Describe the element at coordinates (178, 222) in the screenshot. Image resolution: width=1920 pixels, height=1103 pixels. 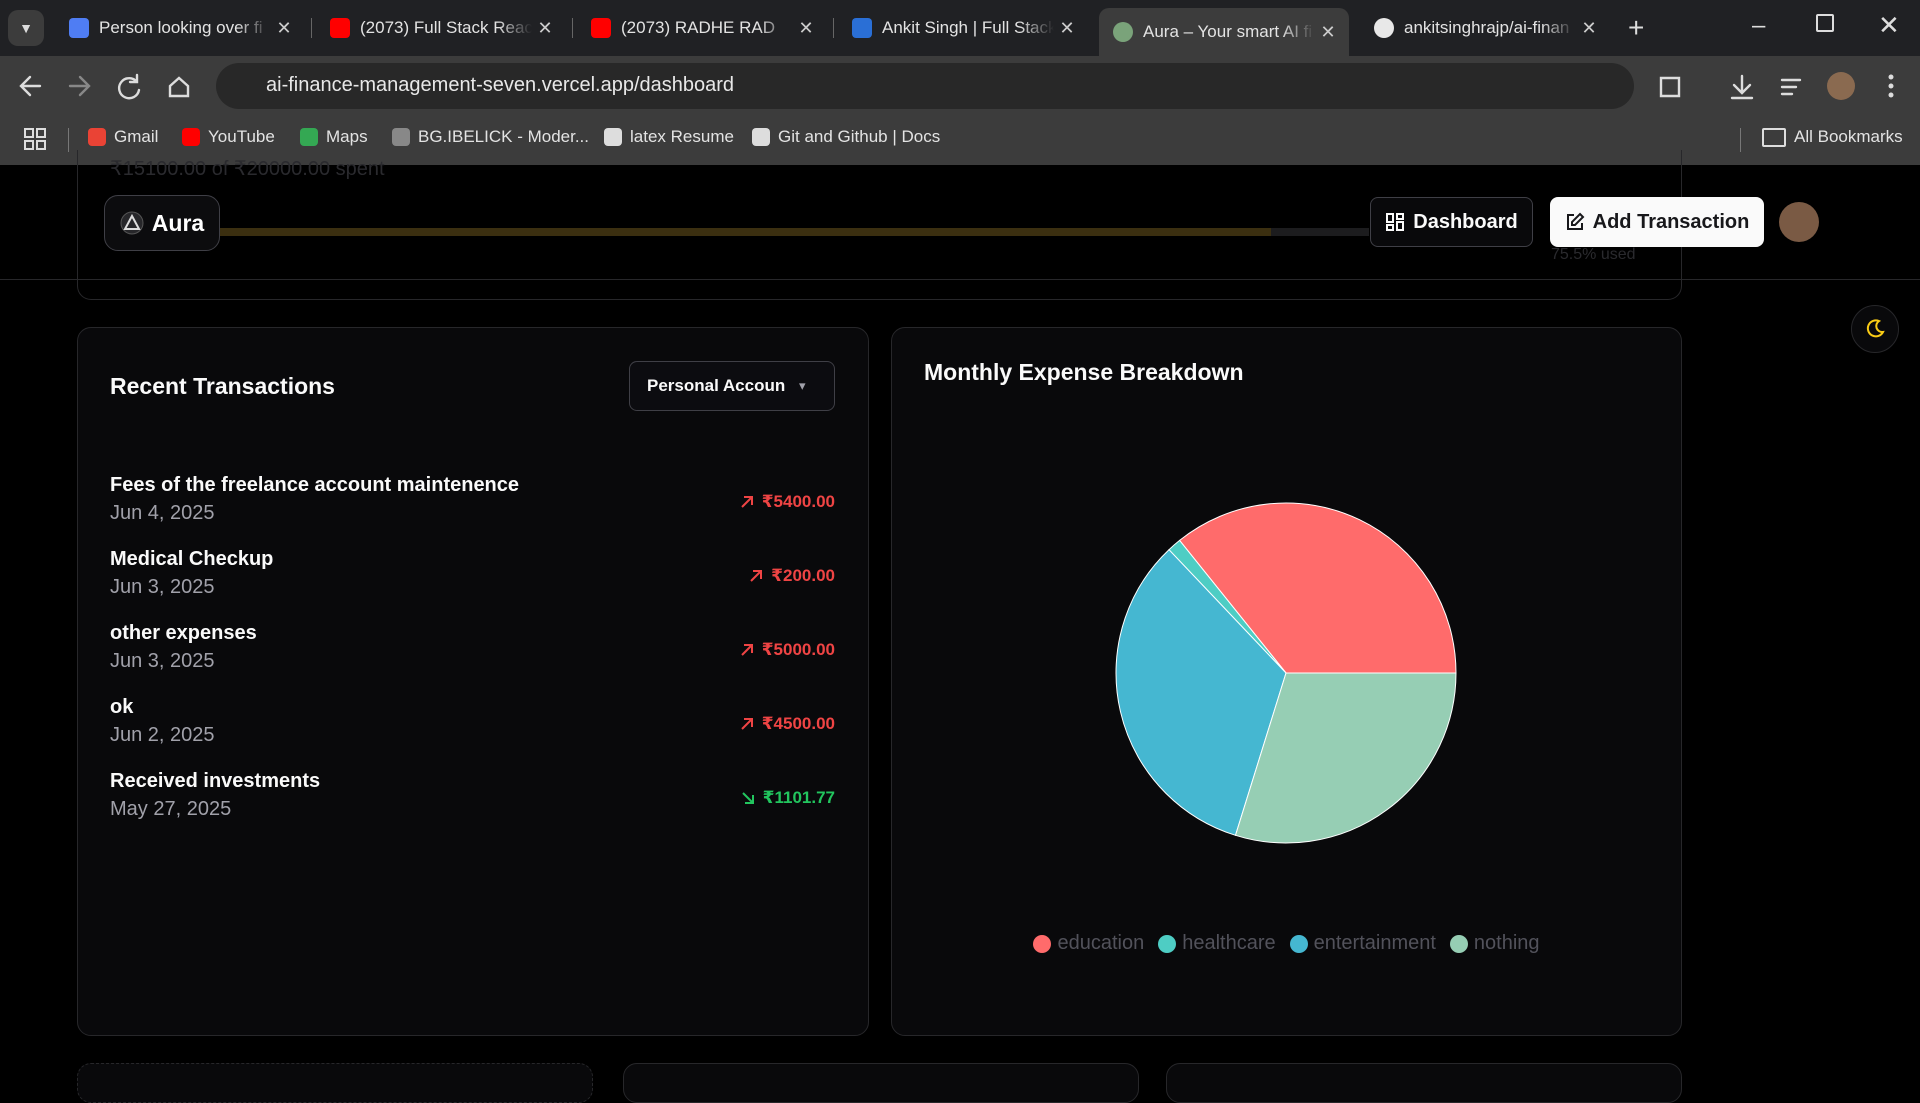
I see `brand-name: Aura` at that location.